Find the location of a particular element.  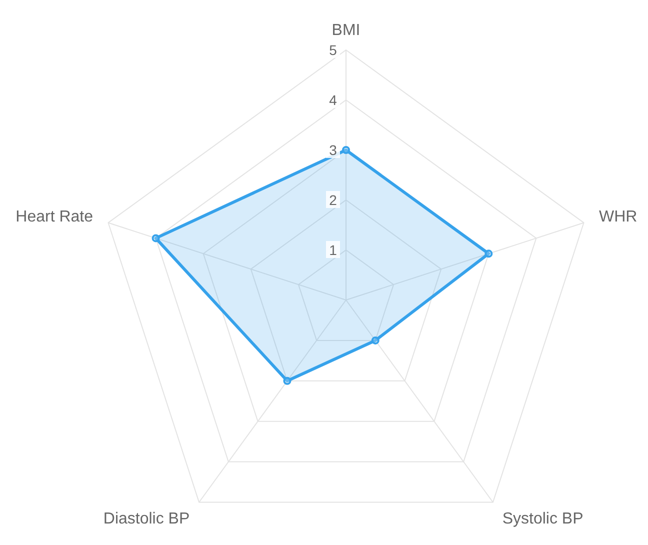

spoke-label: Heart Rate is located at coordinates (55, 217).